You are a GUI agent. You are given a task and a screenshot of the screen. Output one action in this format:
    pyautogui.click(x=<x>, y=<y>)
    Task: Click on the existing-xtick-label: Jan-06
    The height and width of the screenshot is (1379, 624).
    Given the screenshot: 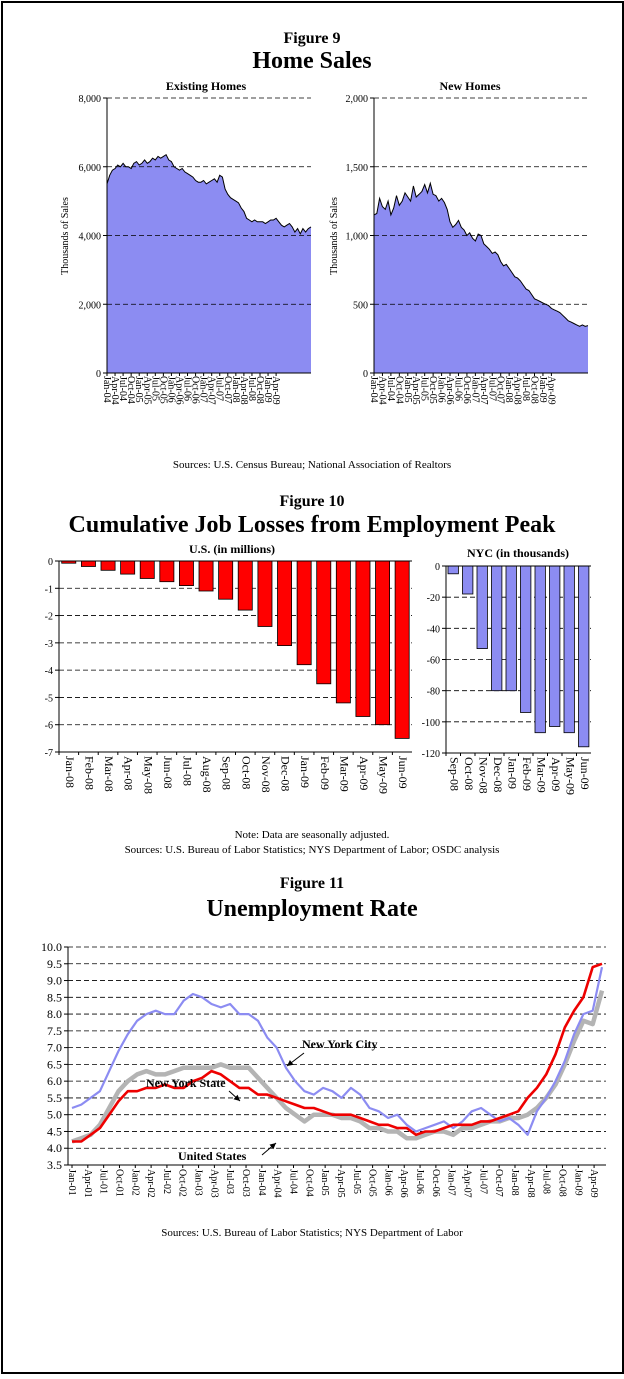 What is the action you would take?
    pyautogui.click(x=170, y=389)
    